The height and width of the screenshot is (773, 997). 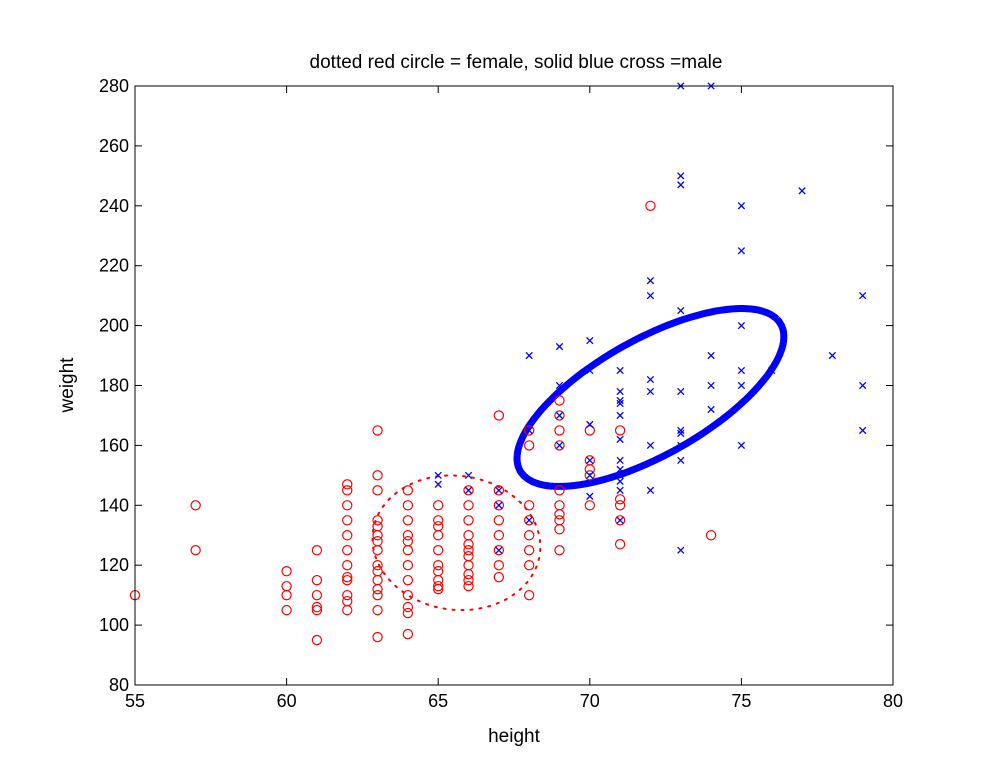 What do you see at coordinates (287, 701) in the screenshot?
I see `x-tick-label: 60` at bounding box center [287, 701].